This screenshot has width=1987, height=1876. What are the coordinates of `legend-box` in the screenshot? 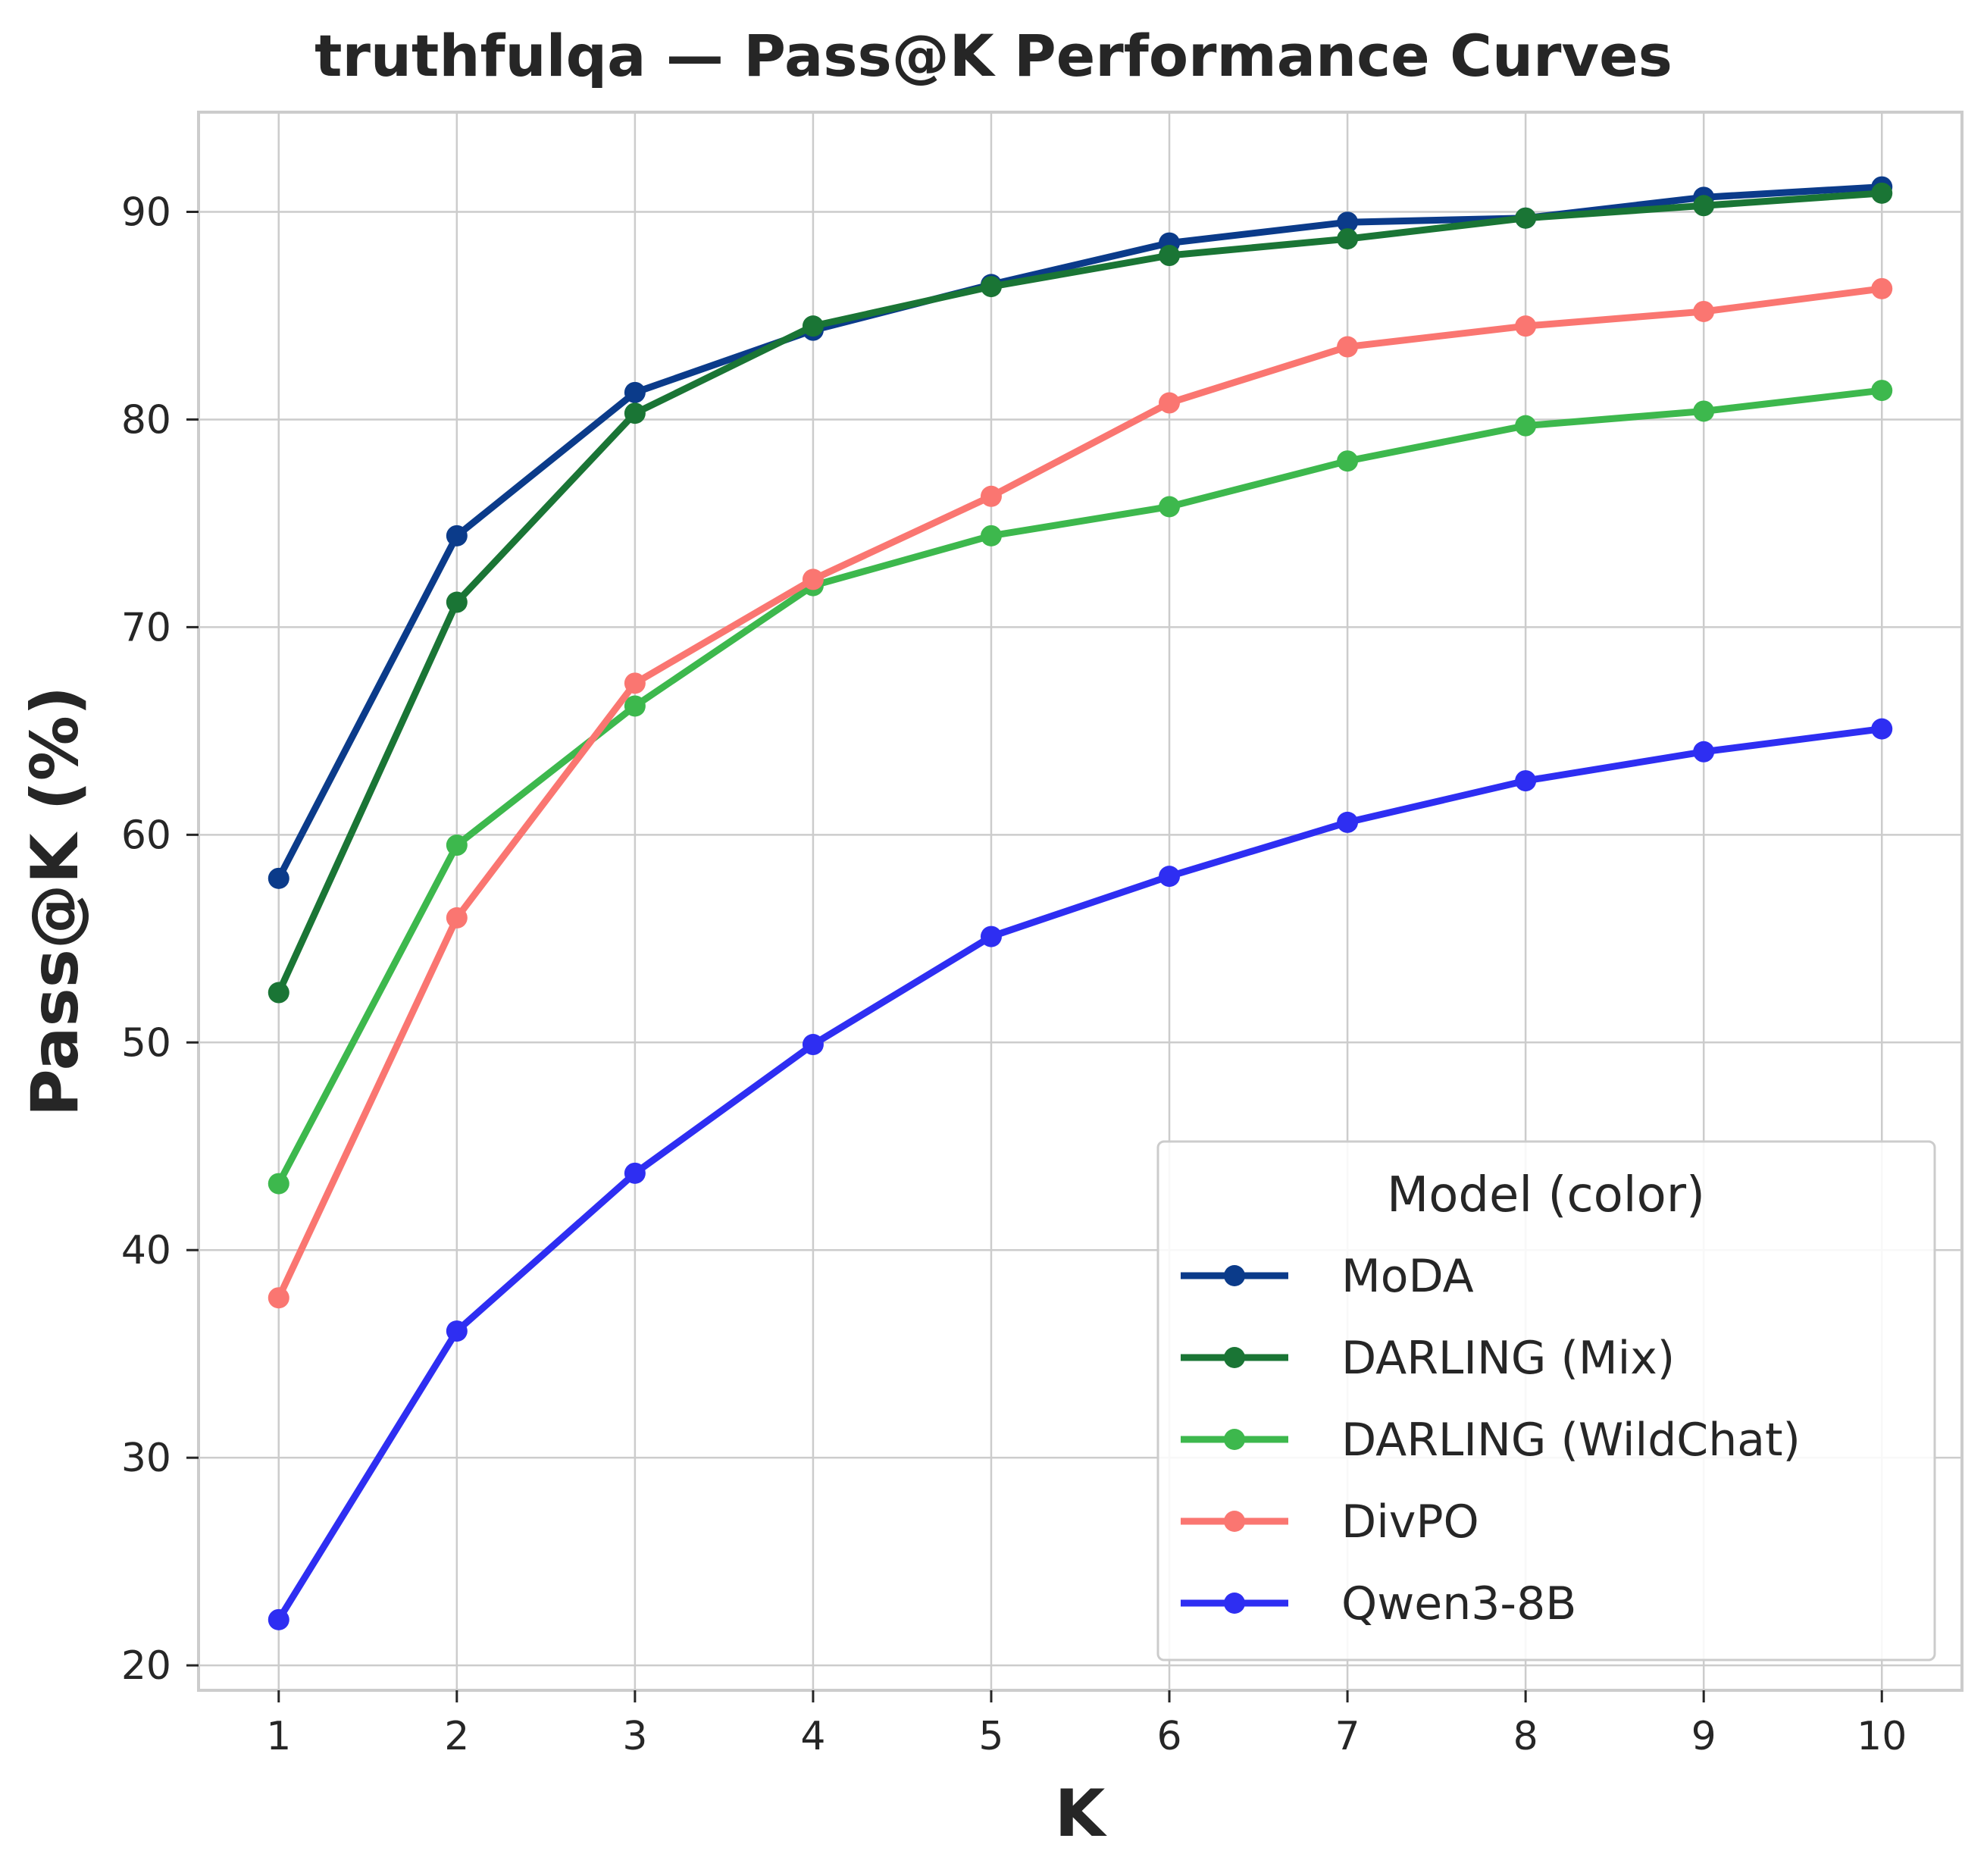 It's located at (1546, 1400).